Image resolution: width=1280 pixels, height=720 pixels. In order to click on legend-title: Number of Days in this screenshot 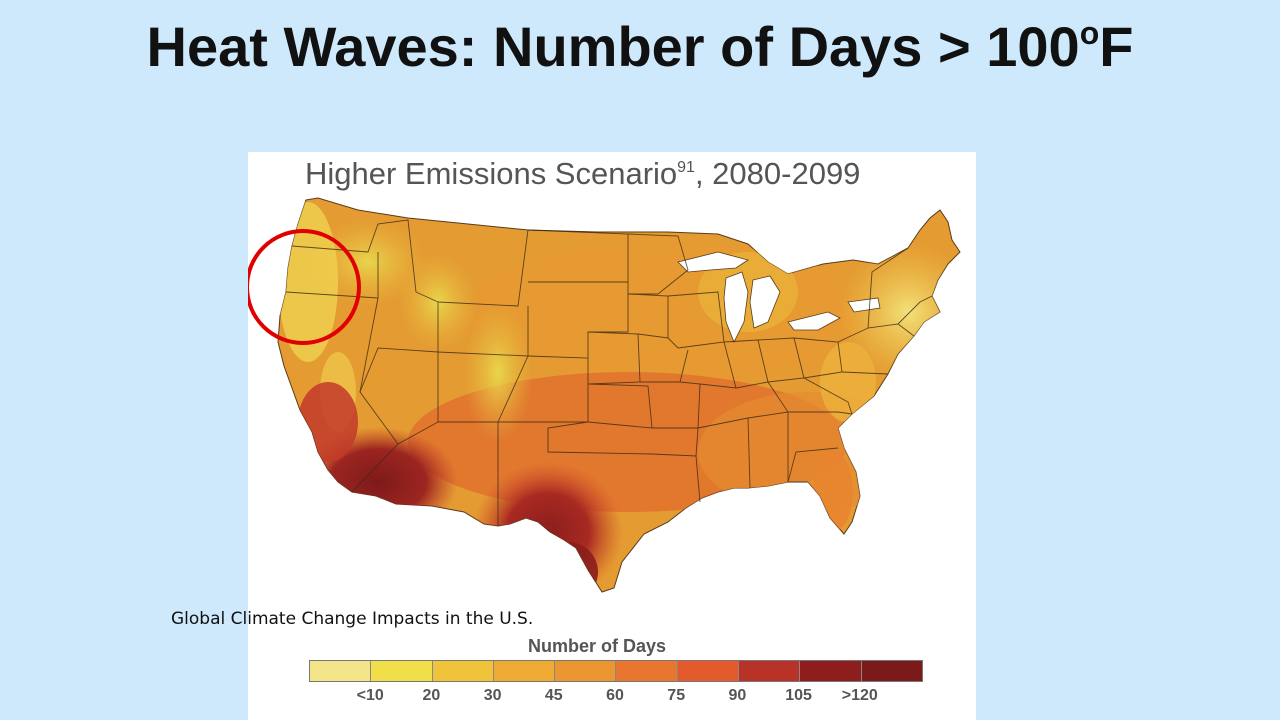, I will do `click(597, 646)`.